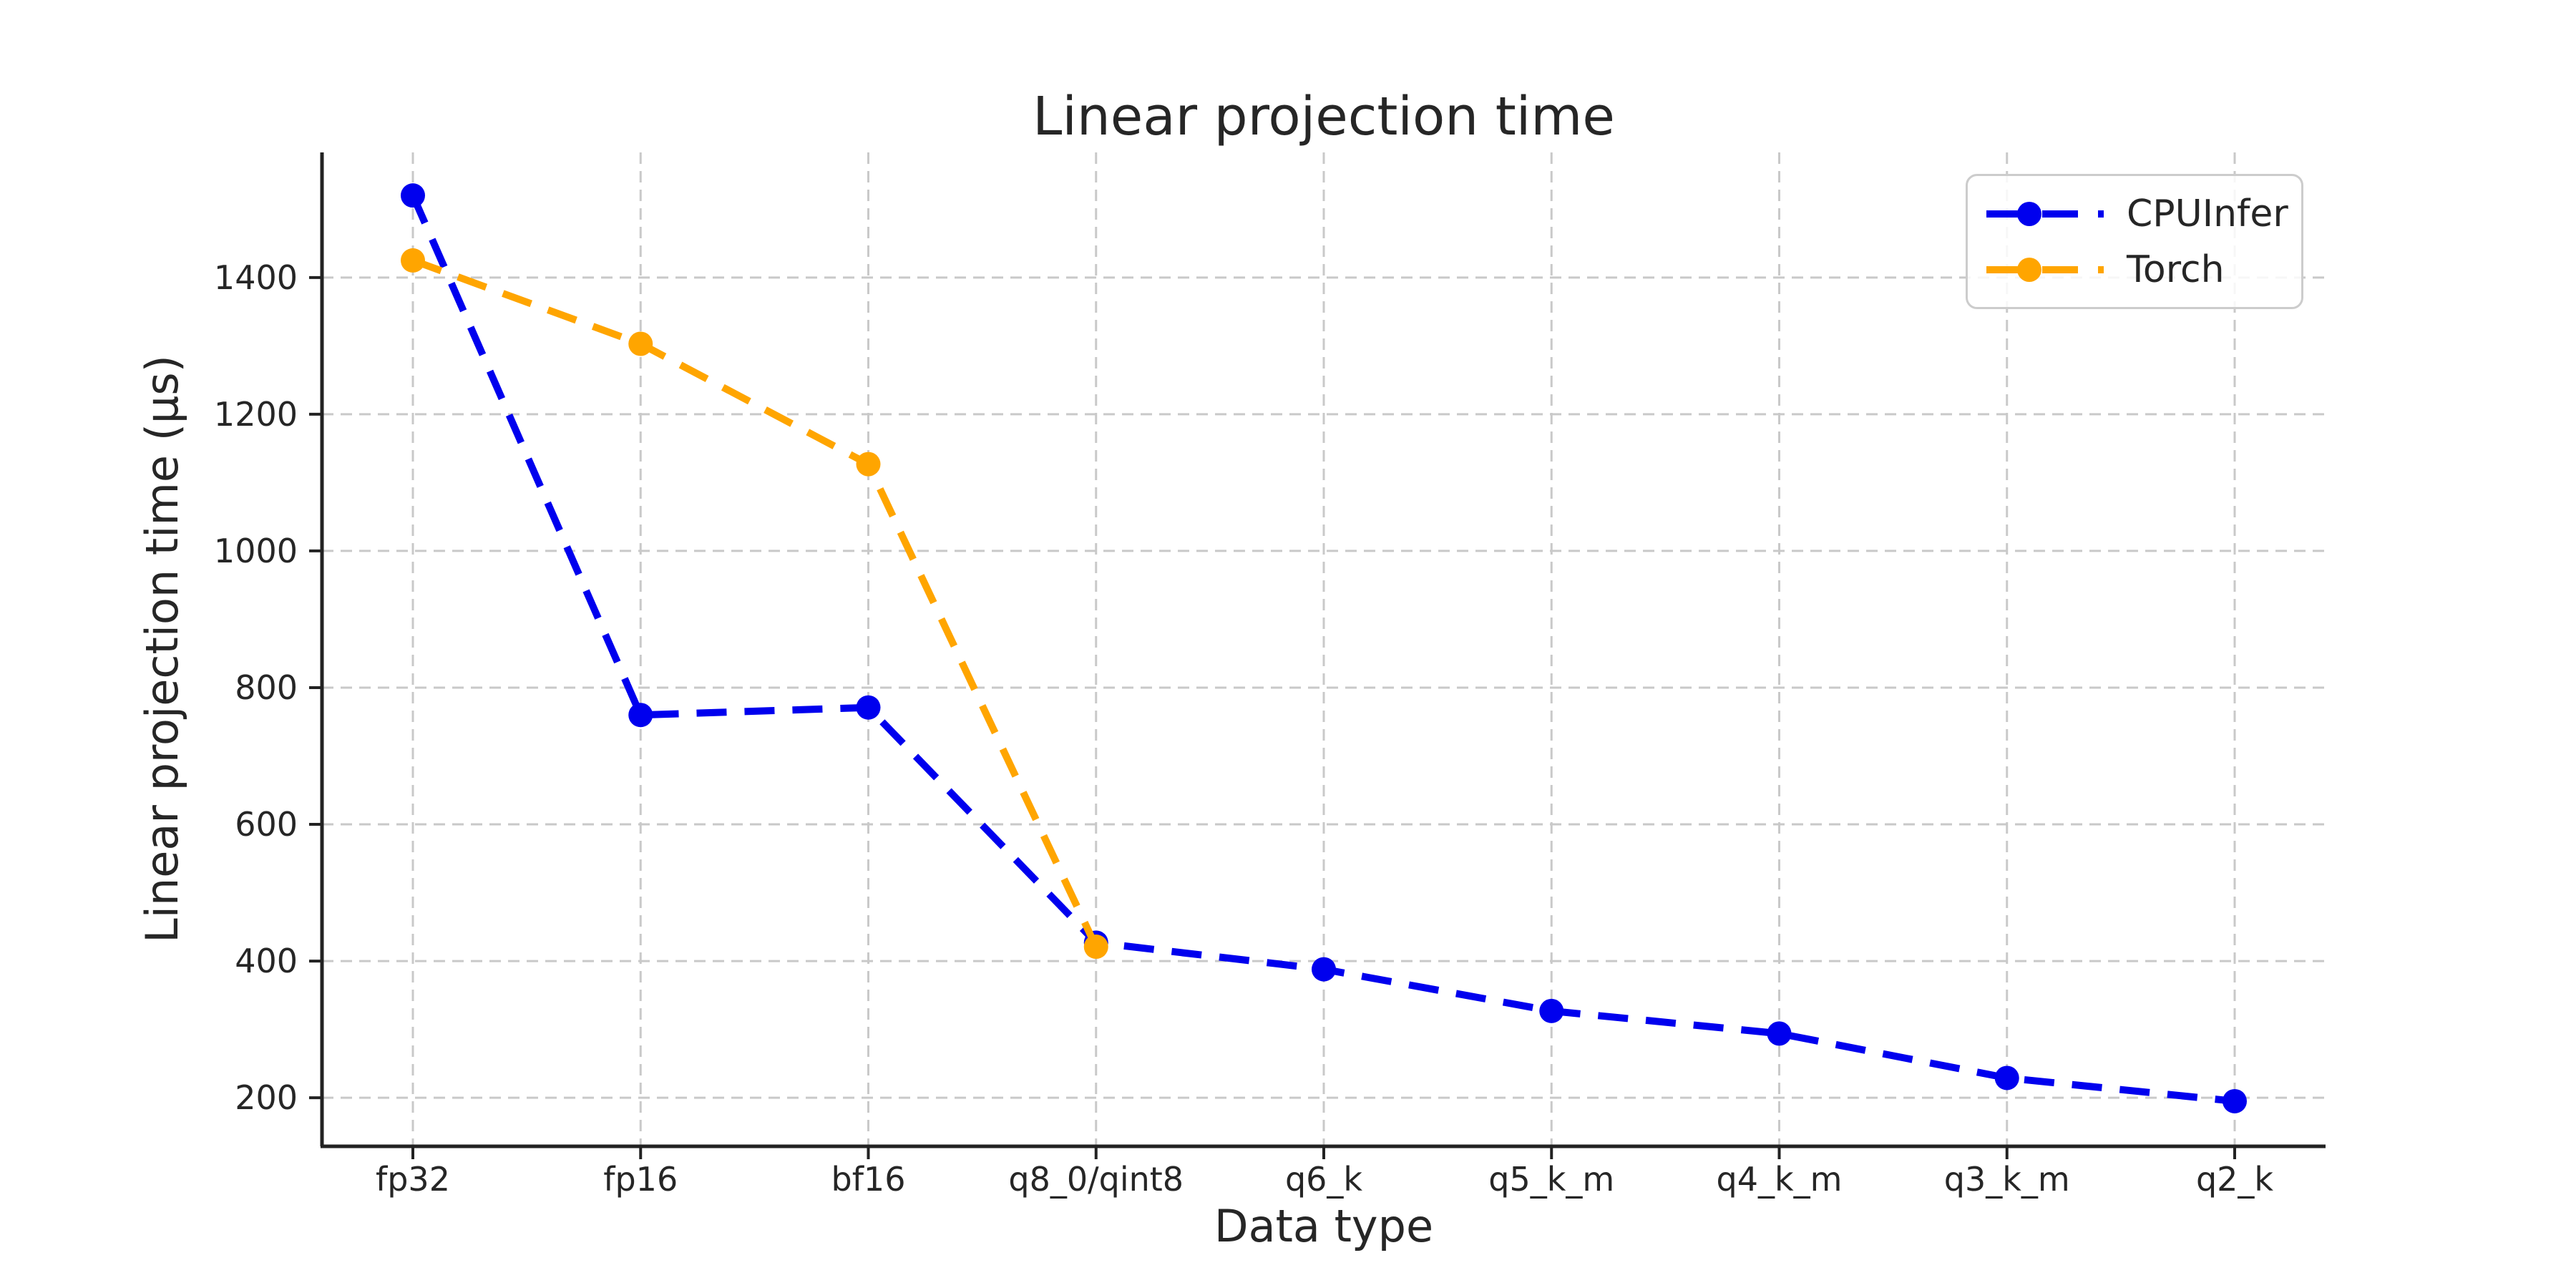  What do you see at coordinates (2234, 1179) in the screenshot?
I see `x-tick-label: q2_k` at bounding box center [2234, 1179].